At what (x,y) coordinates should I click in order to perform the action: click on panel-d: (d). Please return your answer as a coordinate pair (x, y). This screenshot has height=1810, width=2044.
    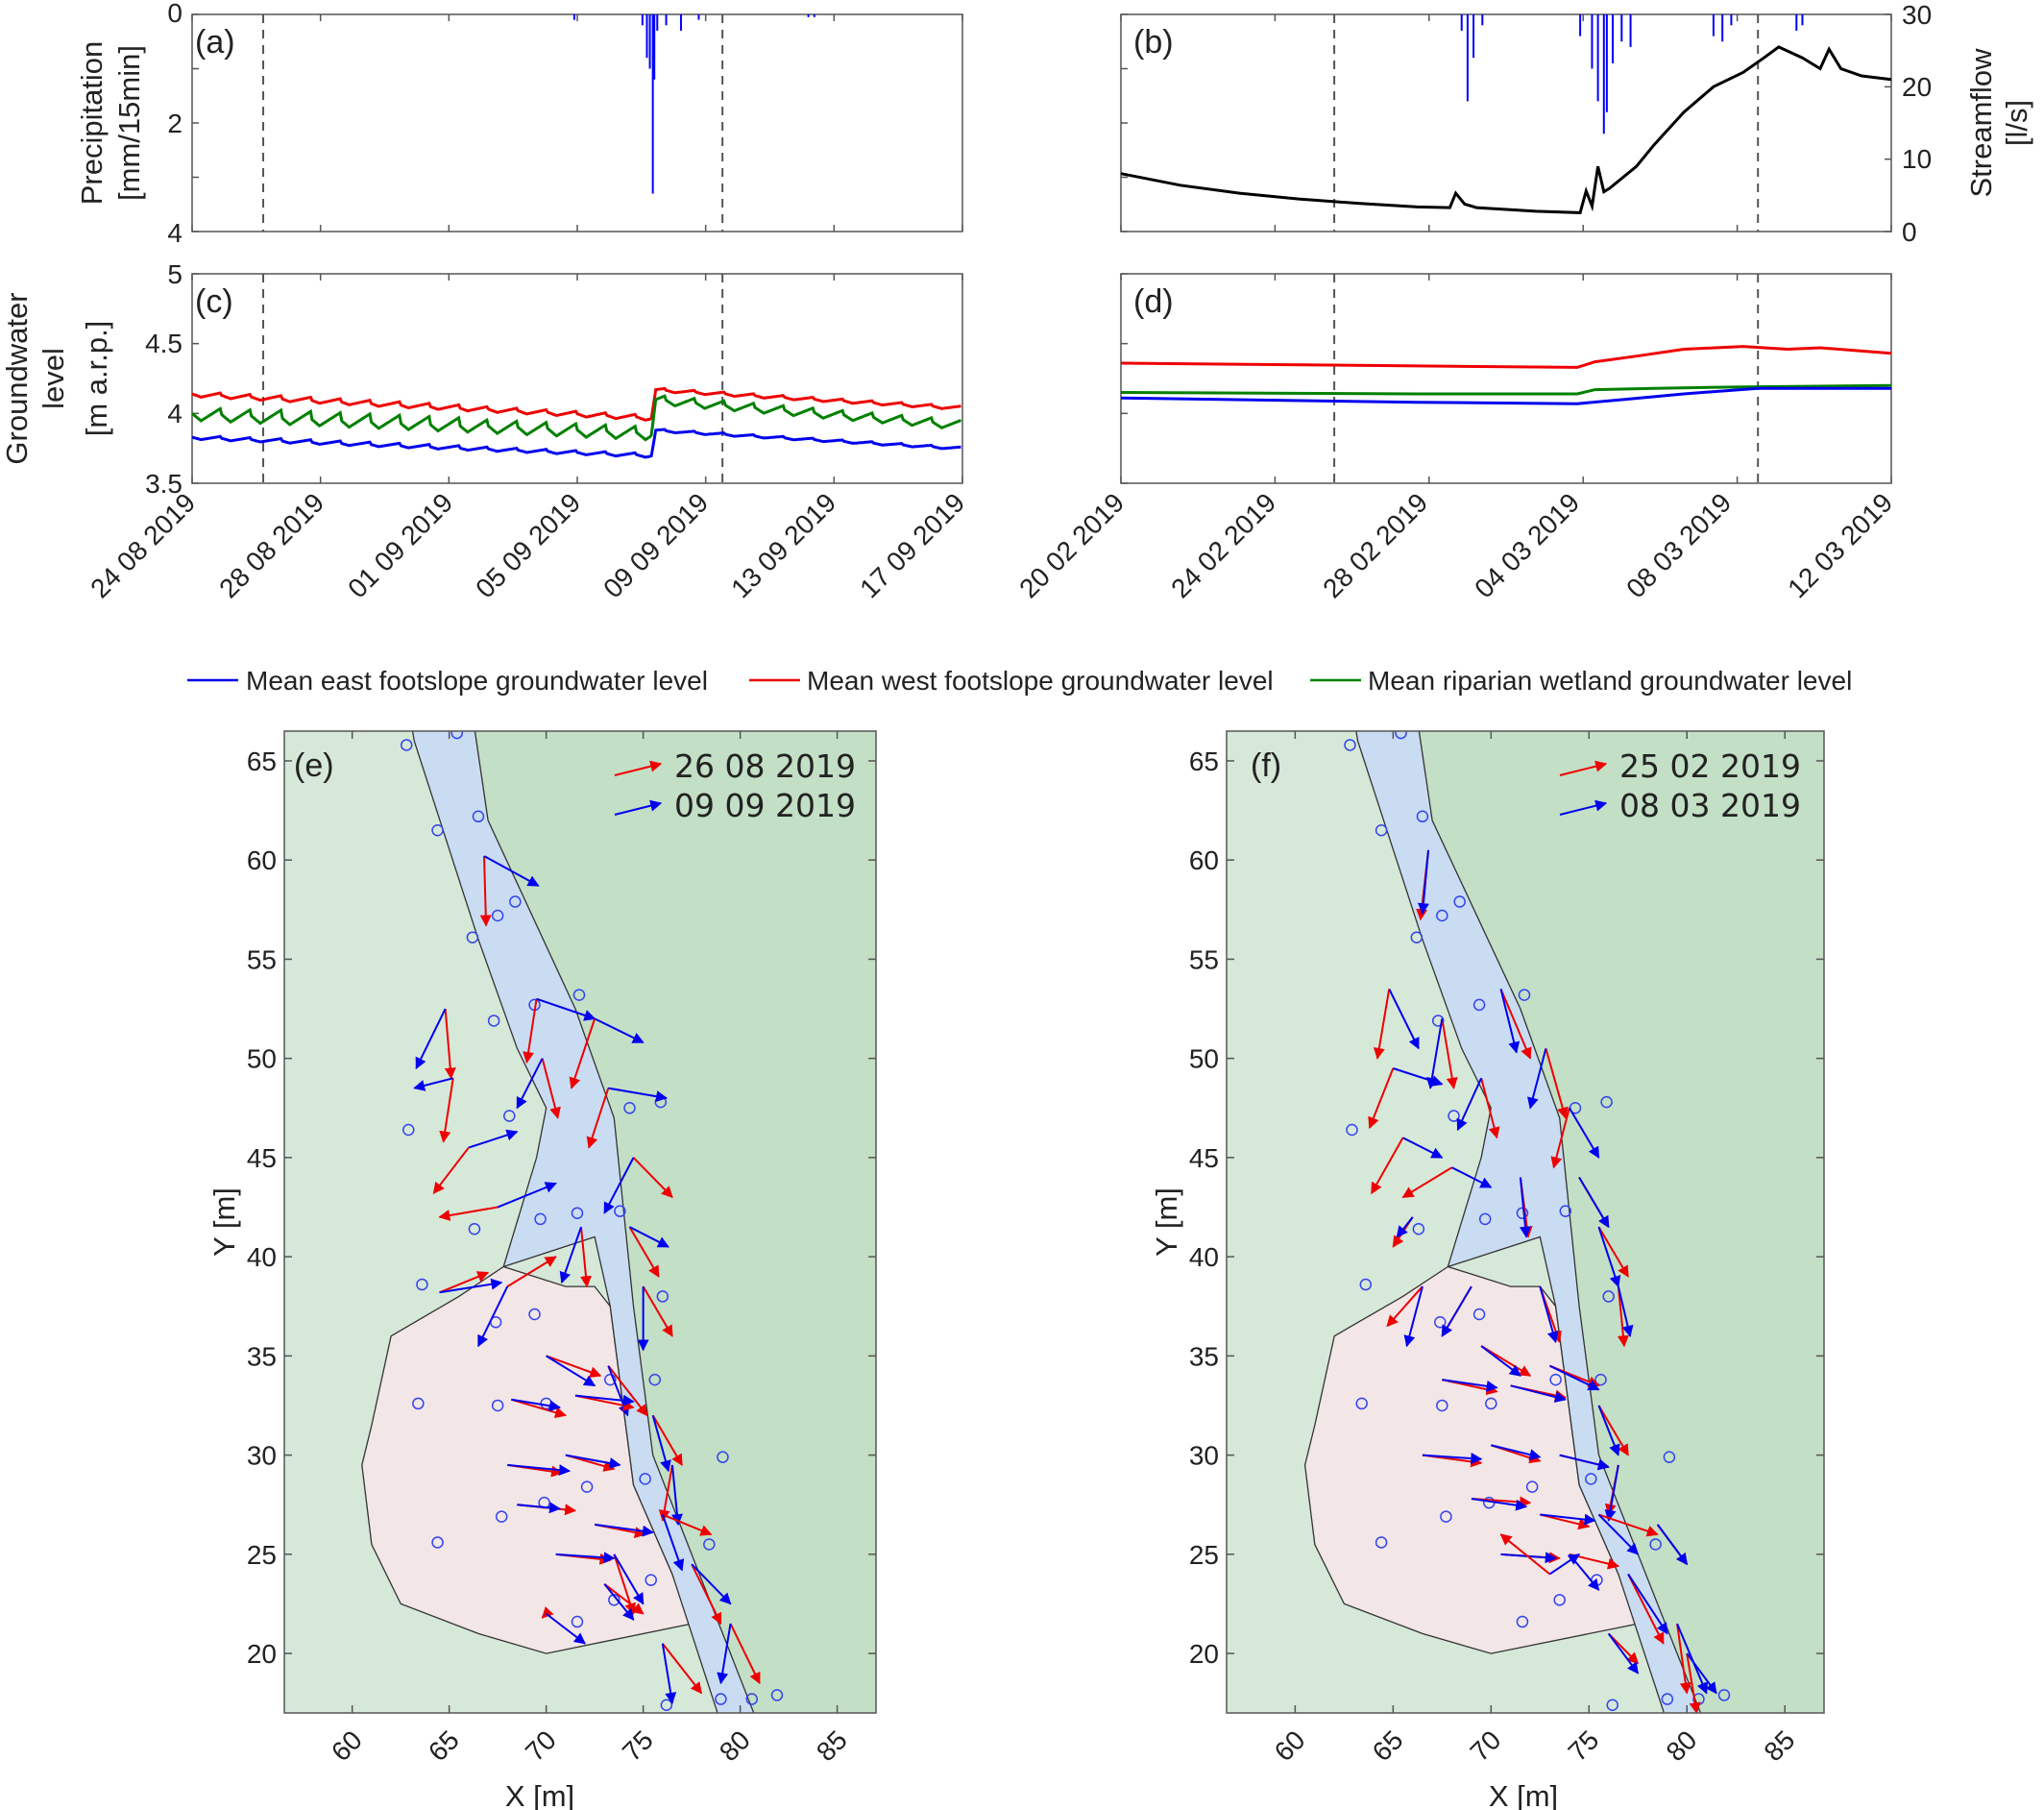
    Looking at the image, I should click on (1506, 378).